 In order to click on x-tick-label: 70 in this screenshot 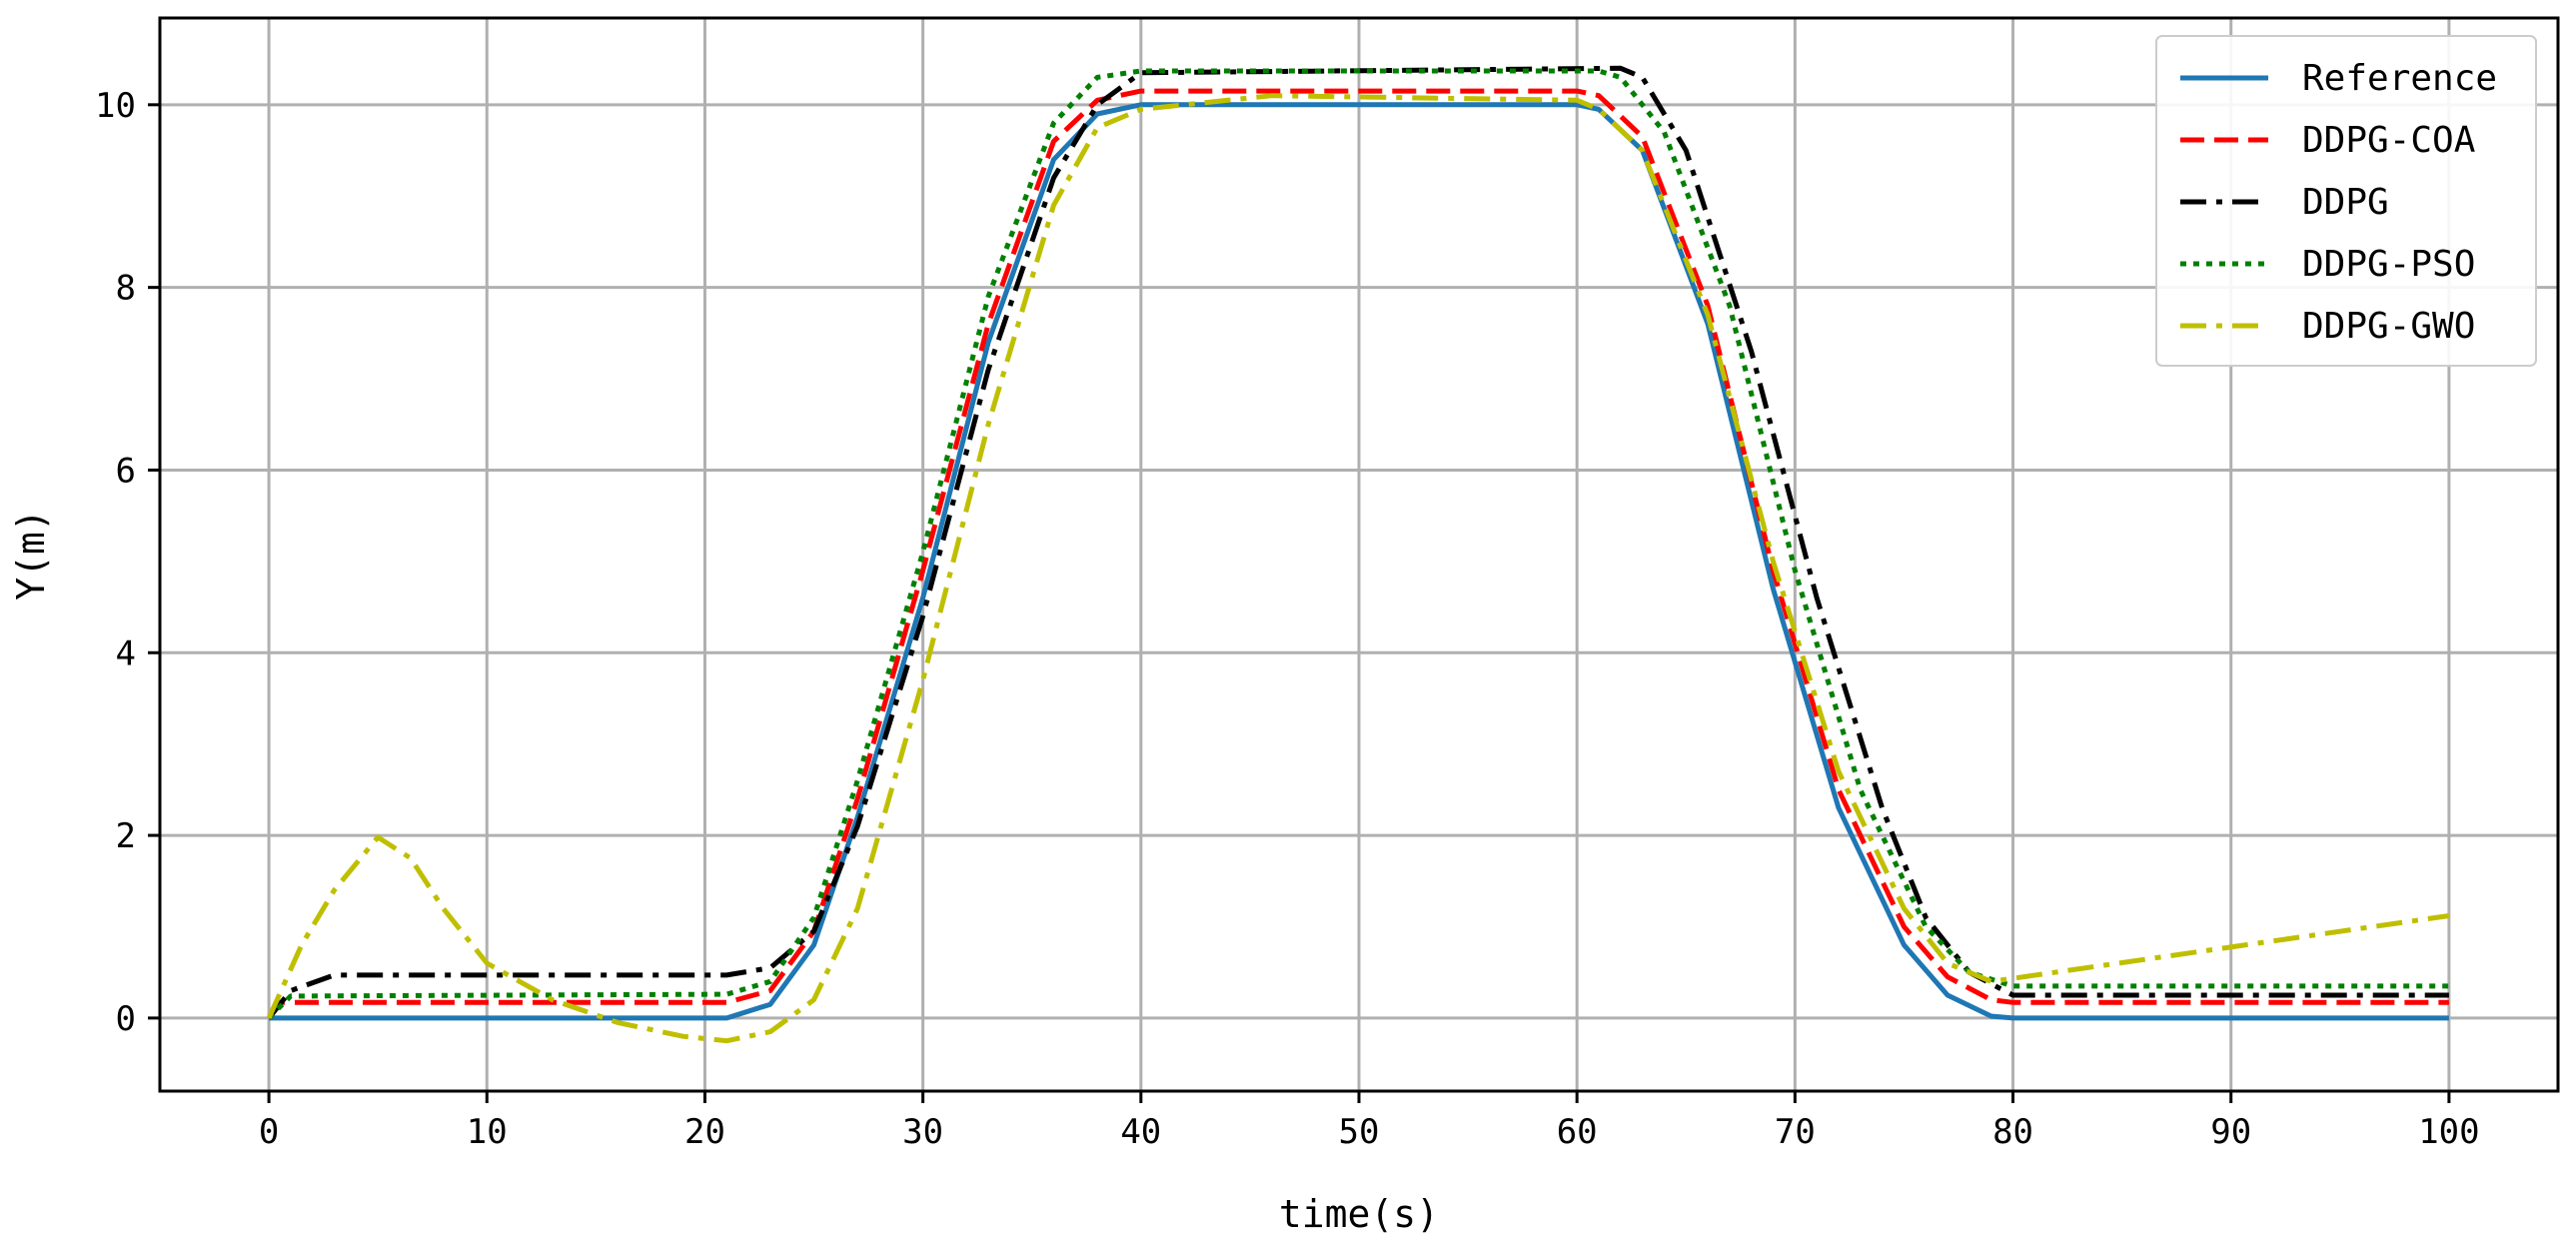, I will do `click(1795, 1132)`.